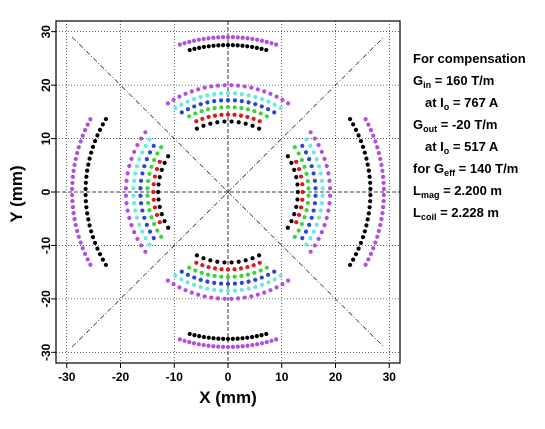 The image size is (545, 429). I want to click on x-axis-title: X (mm), so click(228, 397).